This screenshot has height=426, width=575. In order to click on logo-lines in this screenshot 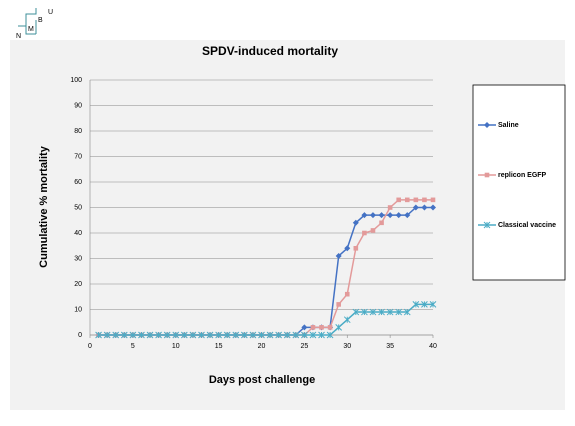, I will do `click(27, 21)`.